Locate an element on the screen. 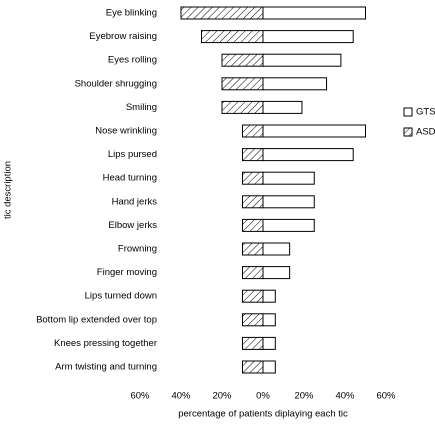  legend-label: ASD is located at coordinates (425, 132).